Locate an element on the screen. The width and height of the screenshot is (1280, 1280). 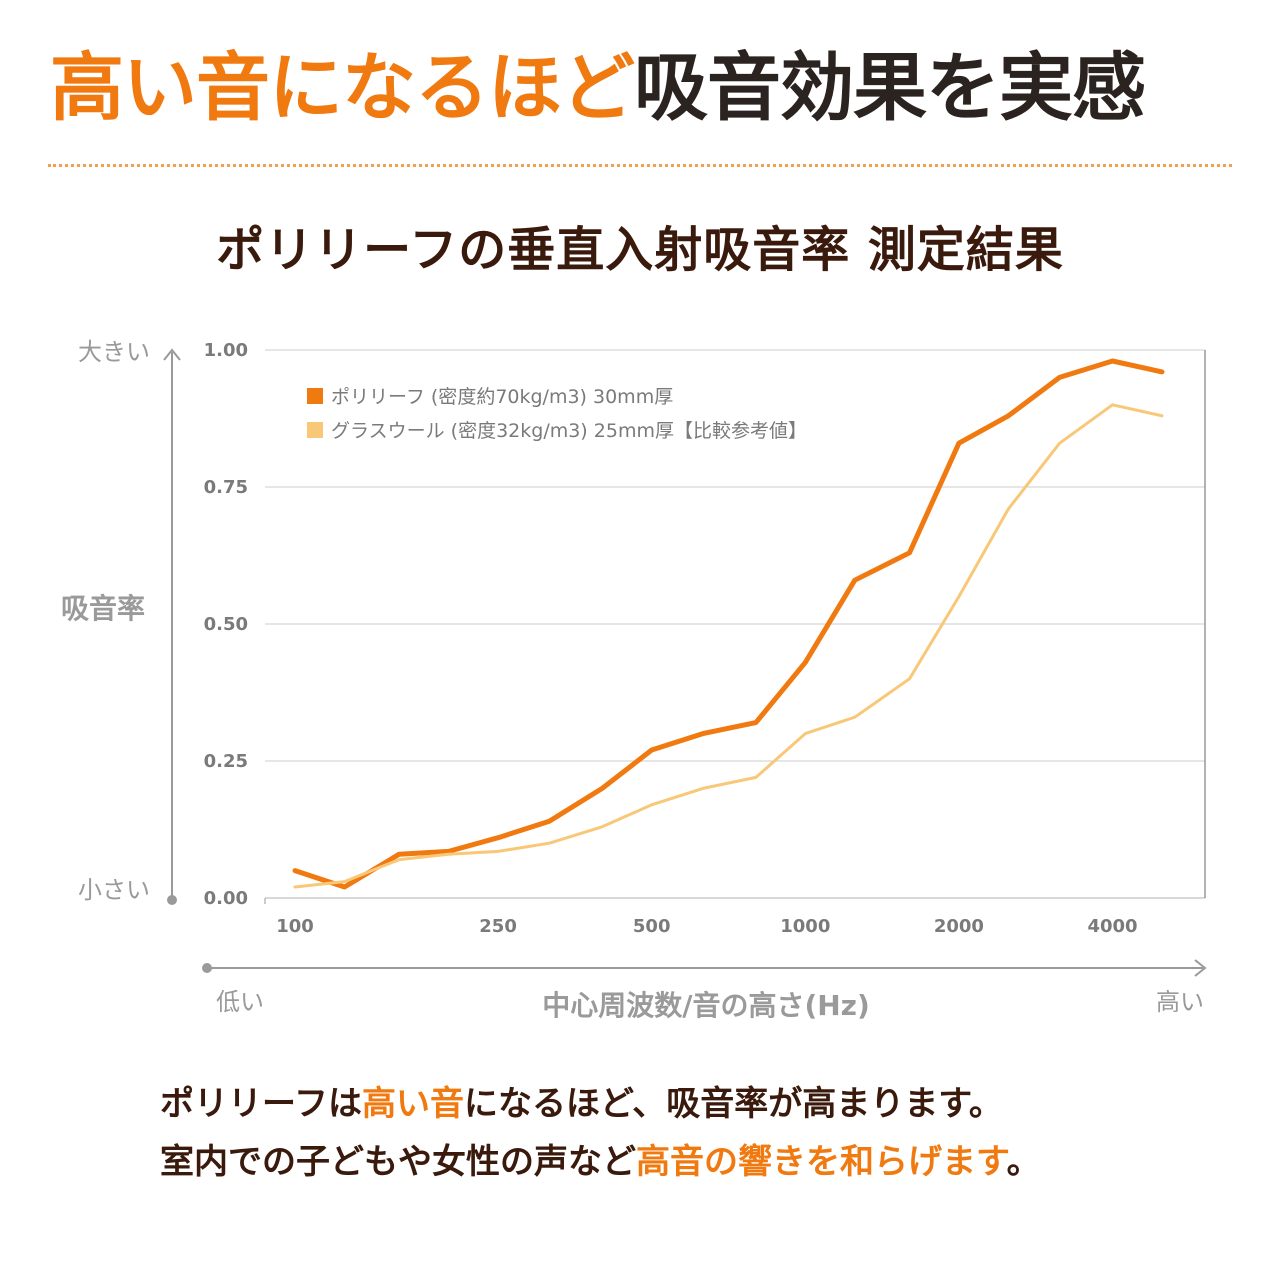
dotted-divider is located at coordinates (640, 165).